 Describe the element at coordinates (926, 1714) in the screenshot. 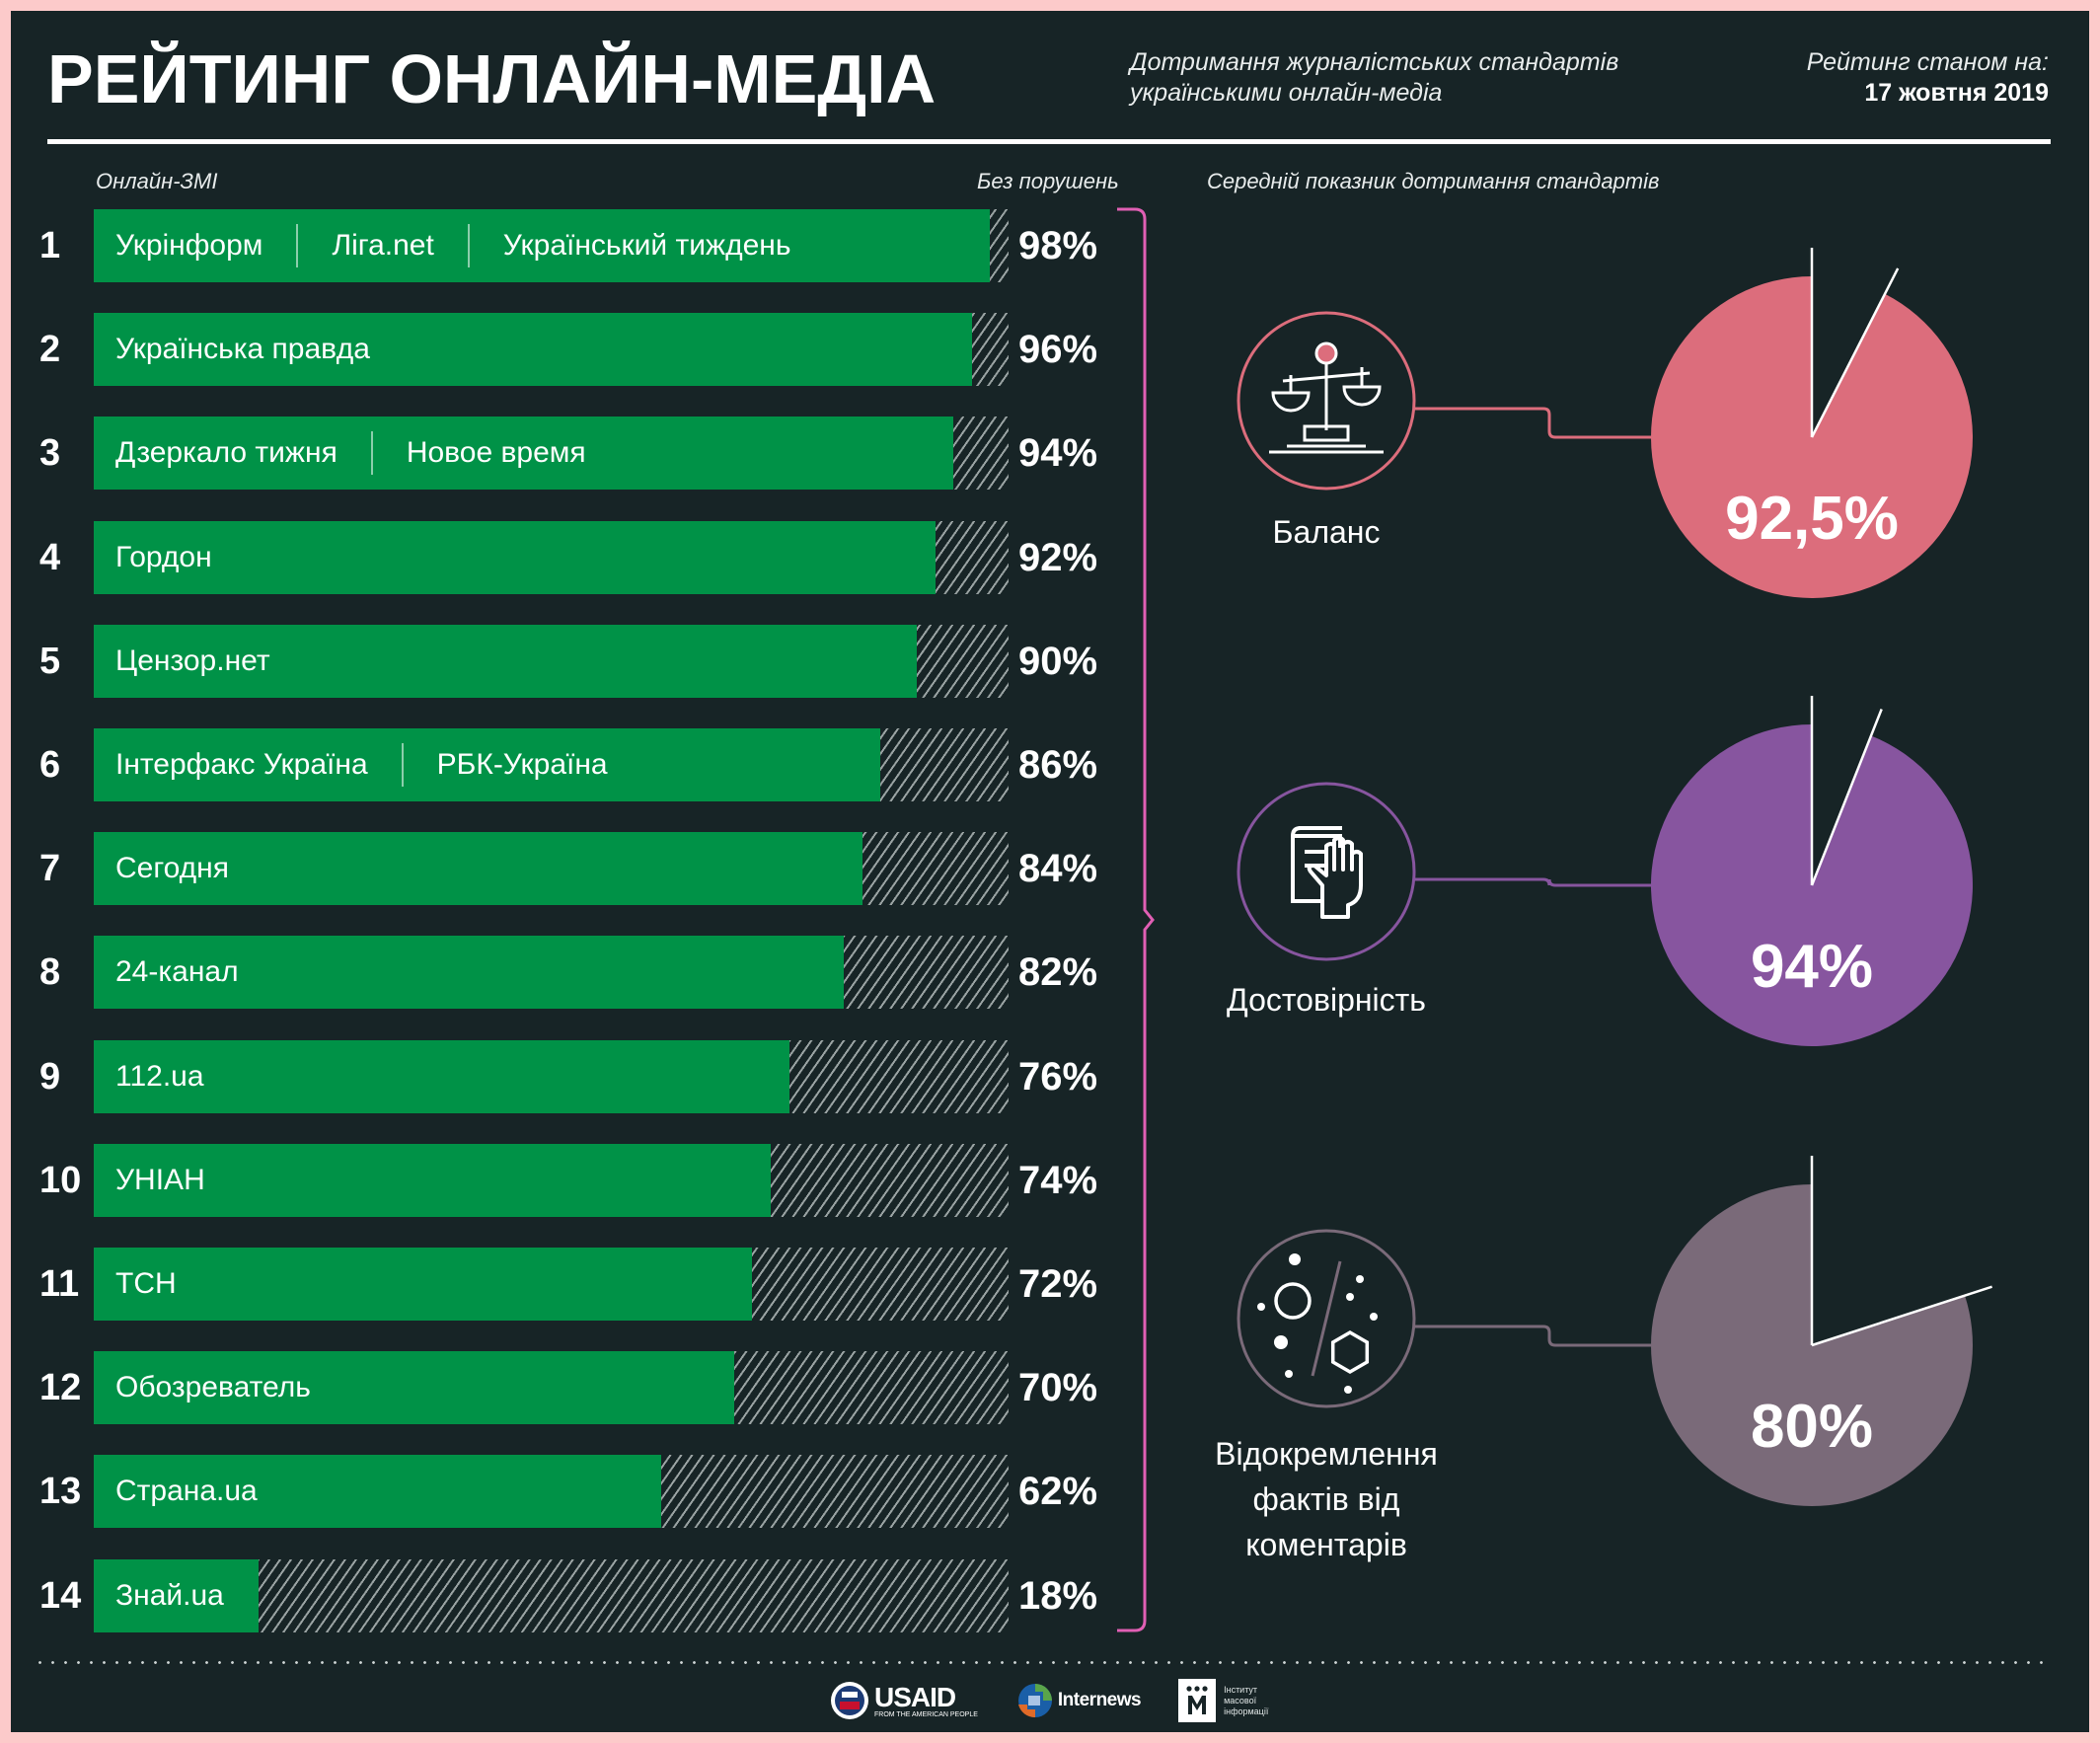

I see `usaid-tagline: FROM THE AMERICAN PEOPLE` at that location.